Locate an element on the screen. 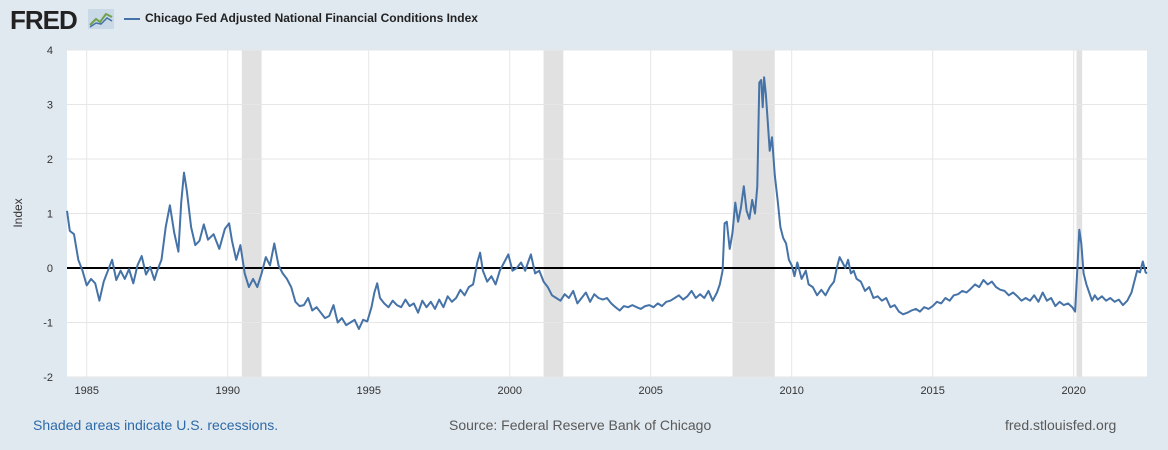 This screenshot has width=1168, height=450. y-tick-label: 1 is located at coordinates (50, 215).